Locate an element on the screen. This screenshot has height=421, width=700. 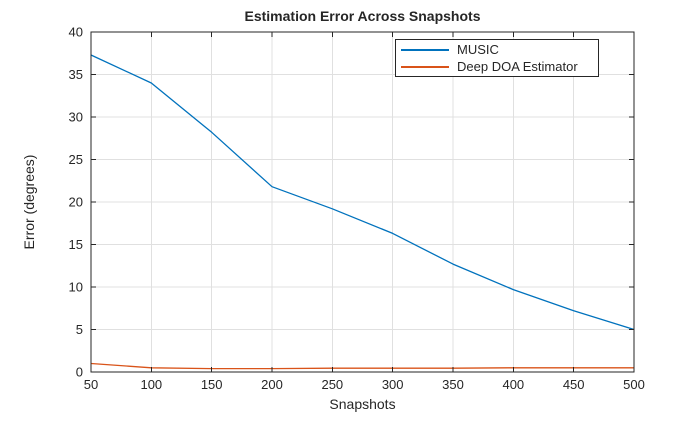
x-tick-label: 250 is located at coordinates (332, 384).